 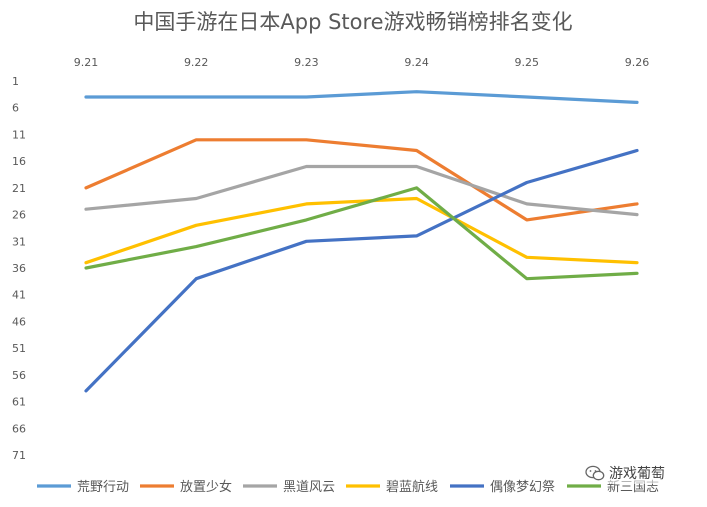 What do you see at coordinates (416, 62) in the screenshot?
I see `x-tick-label: 9.24` at bounding box center [416, 62].